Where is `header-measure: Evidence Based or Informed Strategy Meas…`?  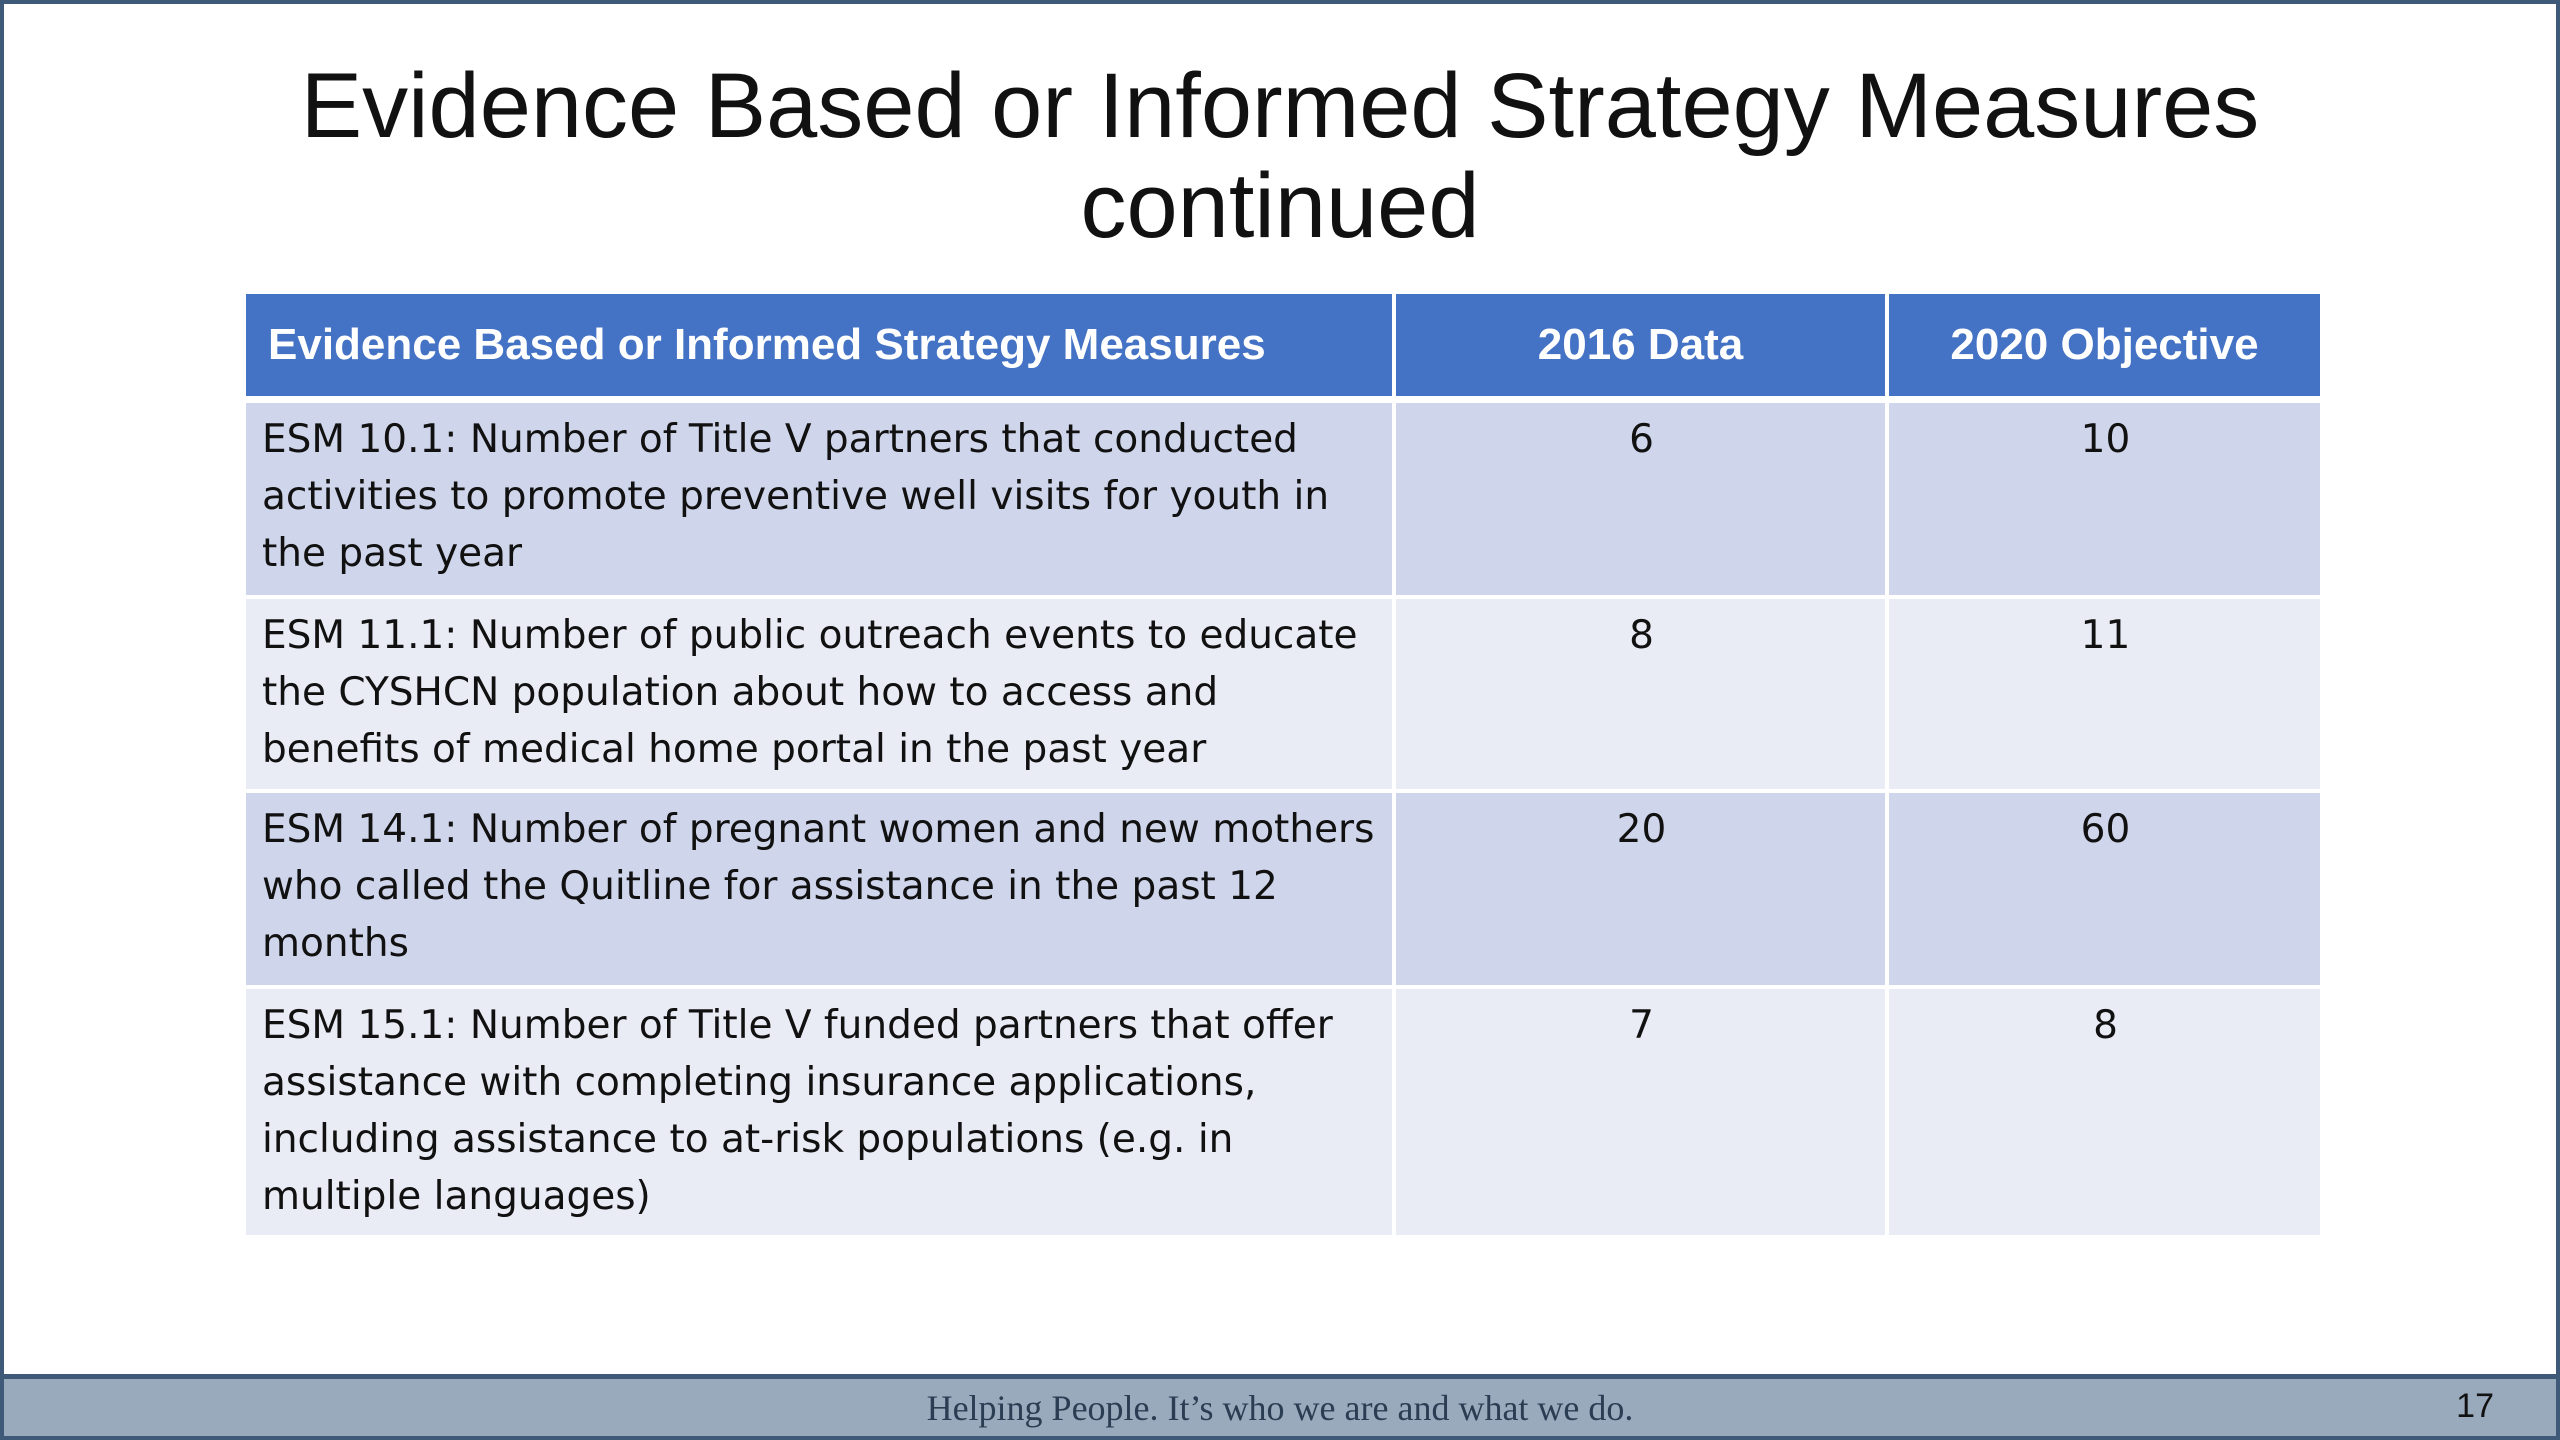 header-measure: Evidence Based or Informed Strategy Meas… is located at coordinates (819, 346).